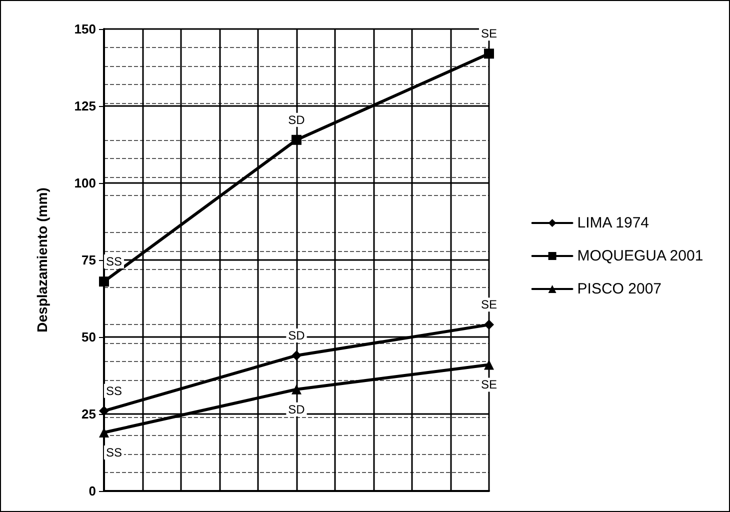  Describe the element at coordinates (640, 256) in the screenshot. I see `legend-label: MOQUEGUA 2001` at that location.